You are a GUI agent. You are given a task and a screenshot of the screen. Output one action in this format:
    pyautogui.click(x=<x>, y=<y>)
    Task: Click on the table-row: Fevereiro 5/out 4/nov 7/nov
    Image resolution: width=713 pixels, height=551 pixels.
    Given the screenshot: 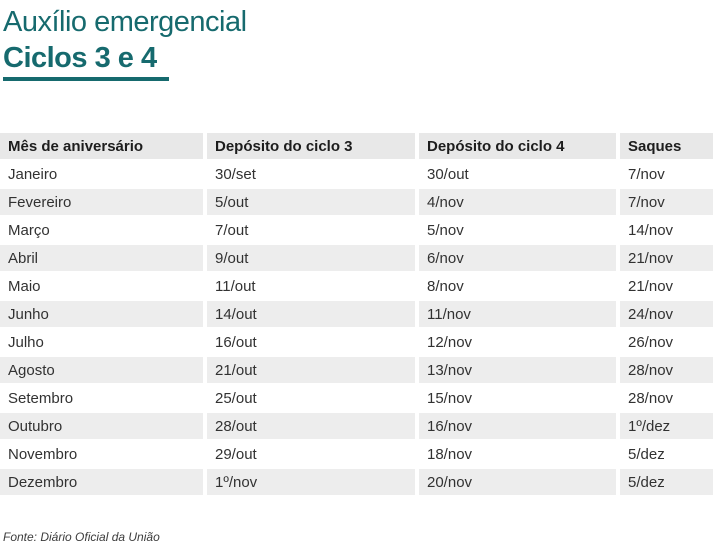 What is the action you would take?
    pyautogui.click(x=356, y=202)
    